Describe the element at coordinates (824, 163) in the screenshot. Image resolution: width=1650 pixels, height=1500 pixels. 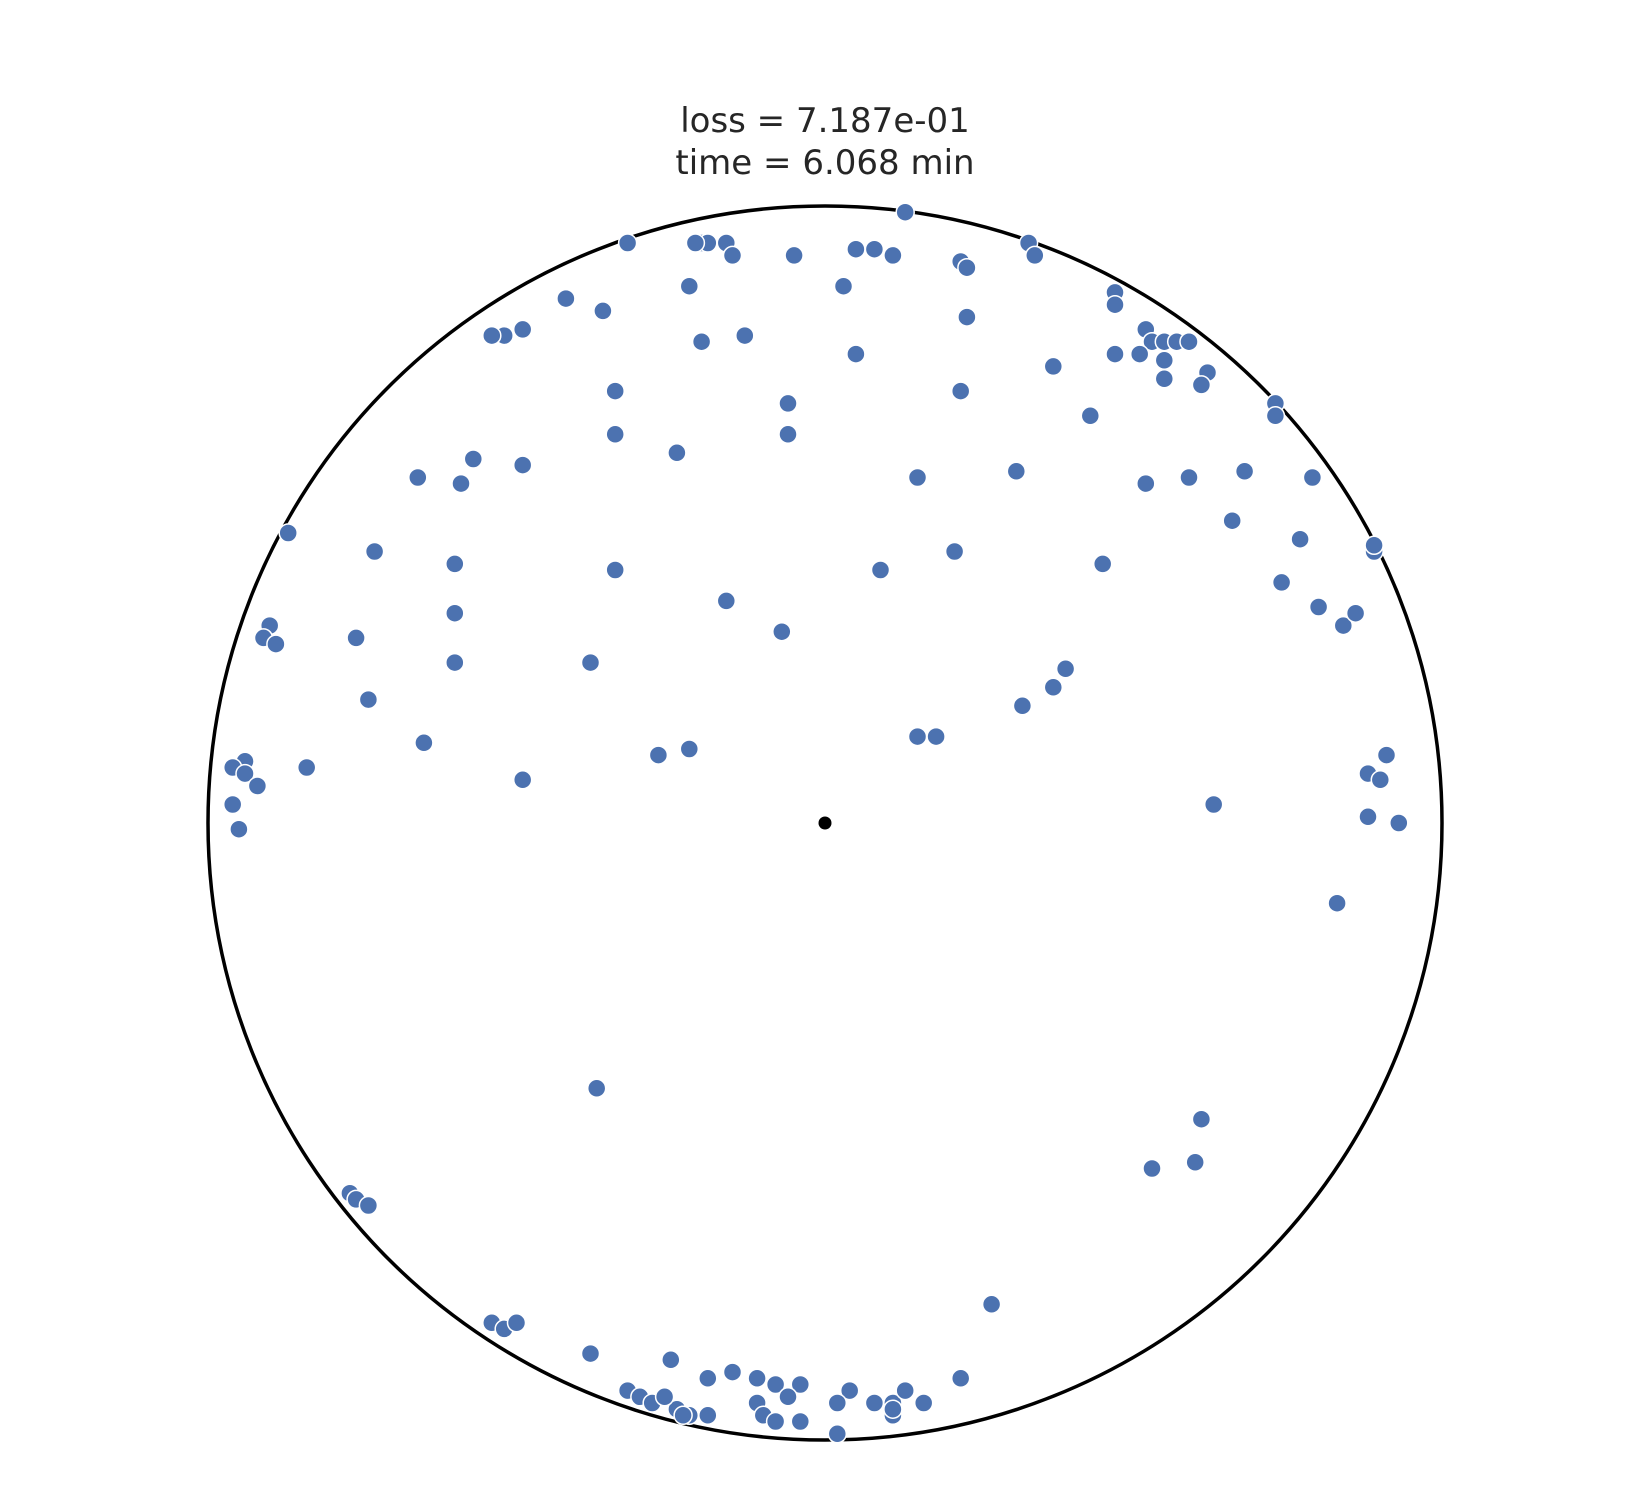
I see `chart-title-line-2: time = 6.068 min` at that location.